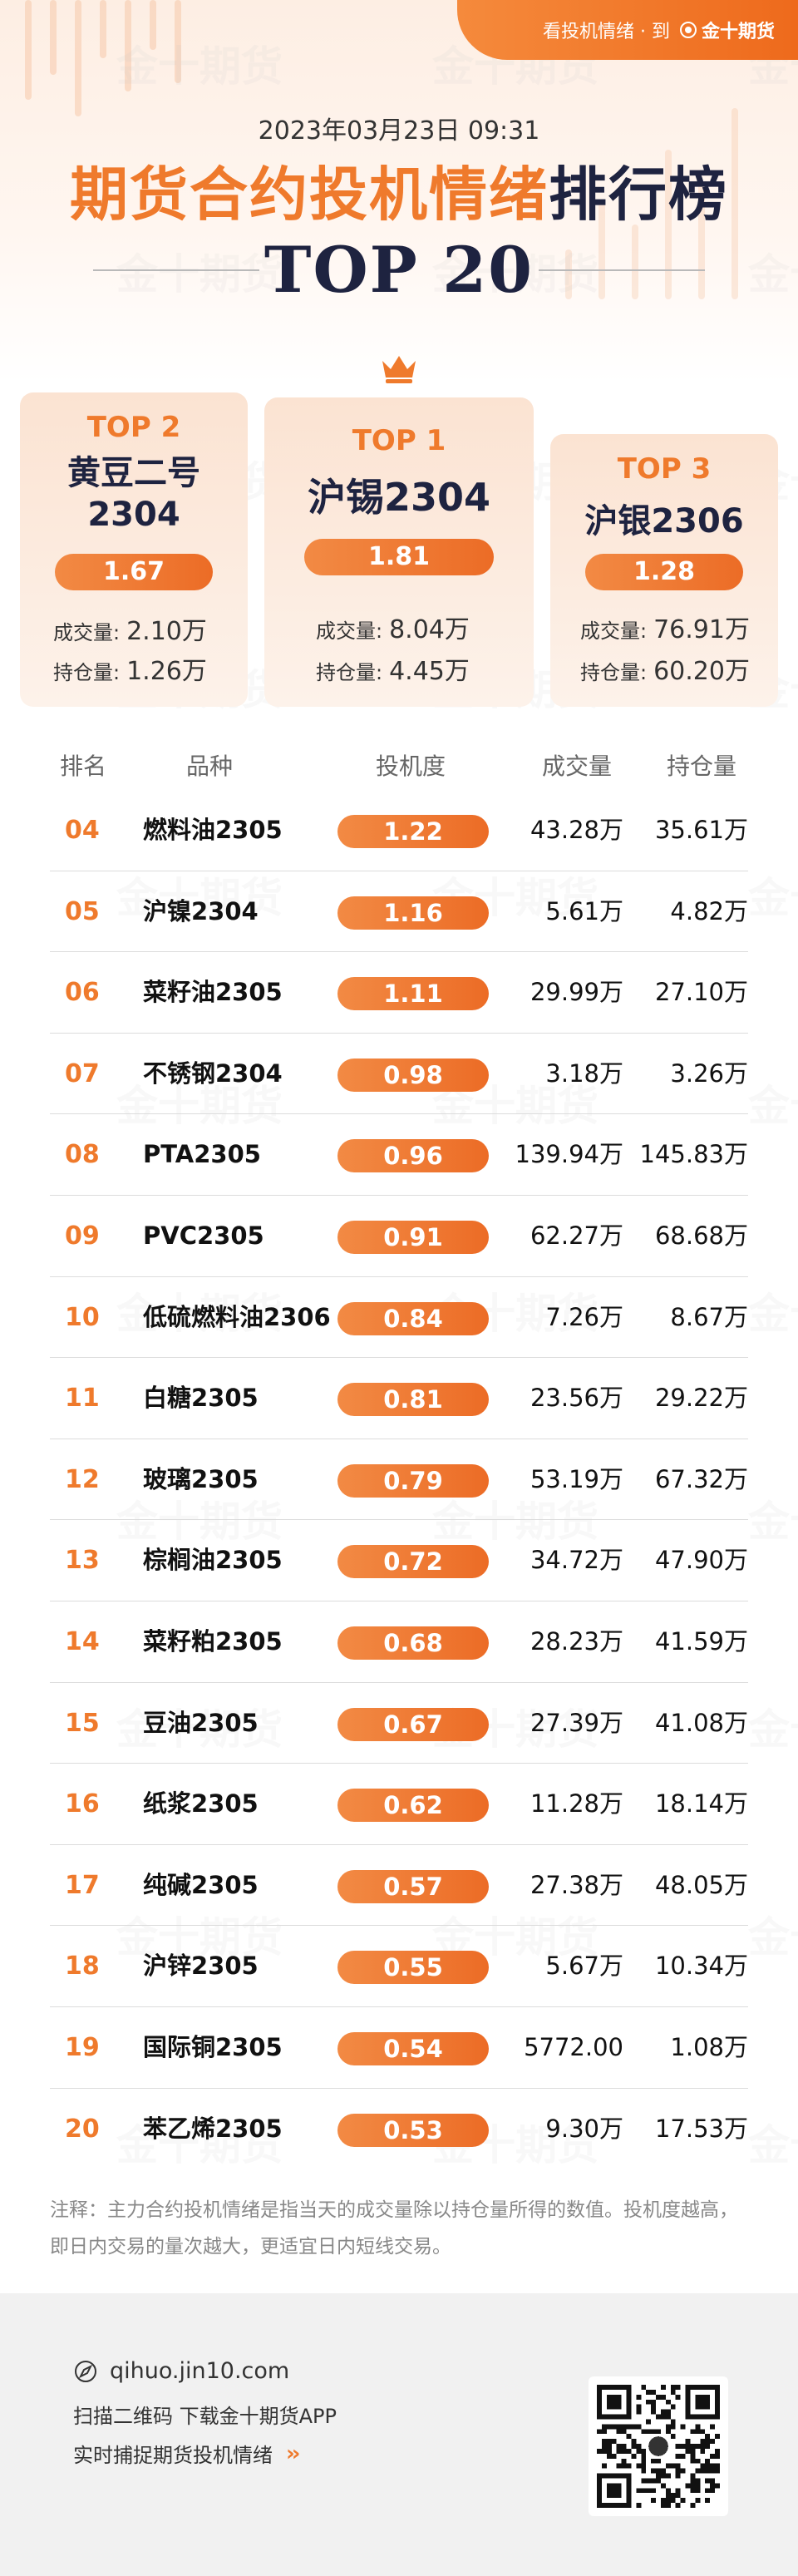  What do you see at coordinates (584, 1073) in the screenshot?
I see `row-volume: 3.18万` at bounding box center [584, 1073].